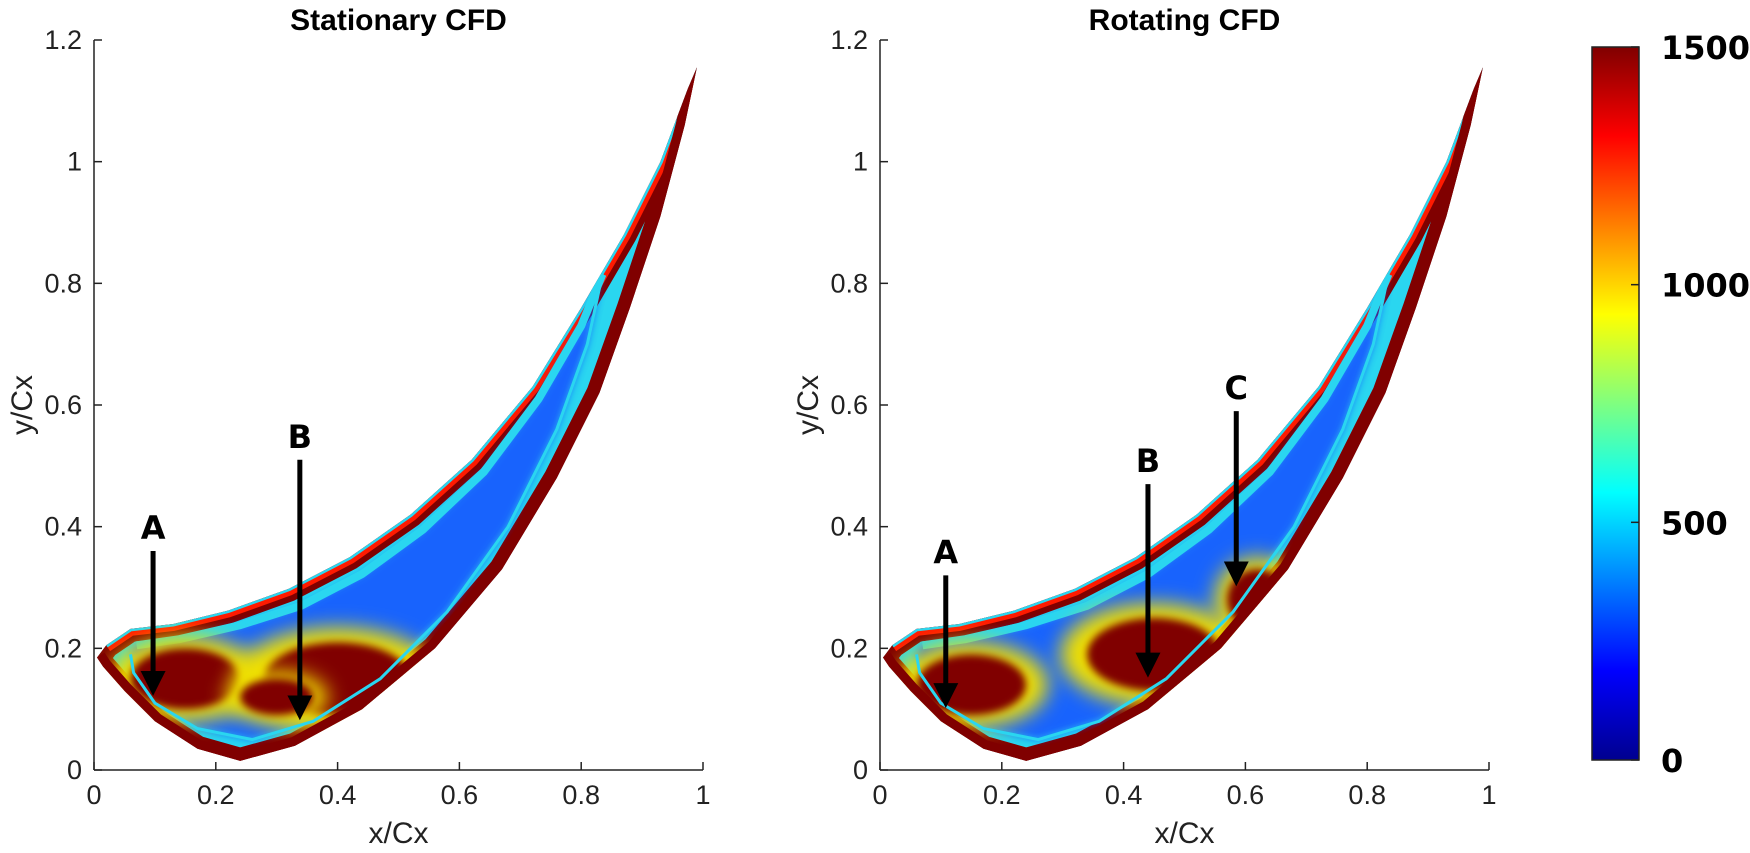 The height and width of the screenshot is (853, 1750). I want to click on hotspot, so click(185, 679).